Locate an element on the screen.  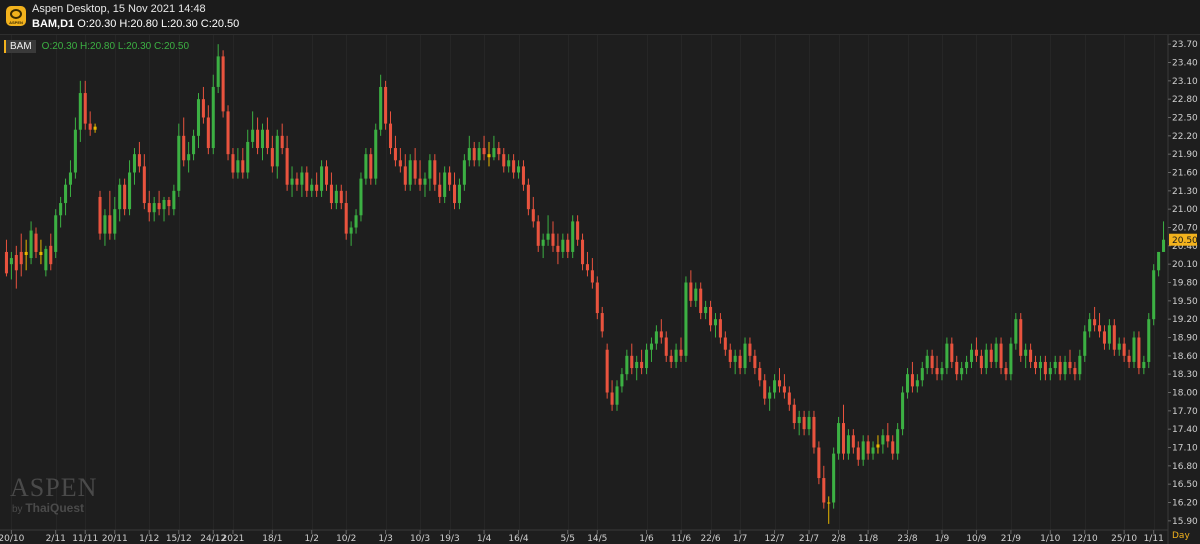
price-tick-label: 18.30 is located at coordinates (1185, 375).